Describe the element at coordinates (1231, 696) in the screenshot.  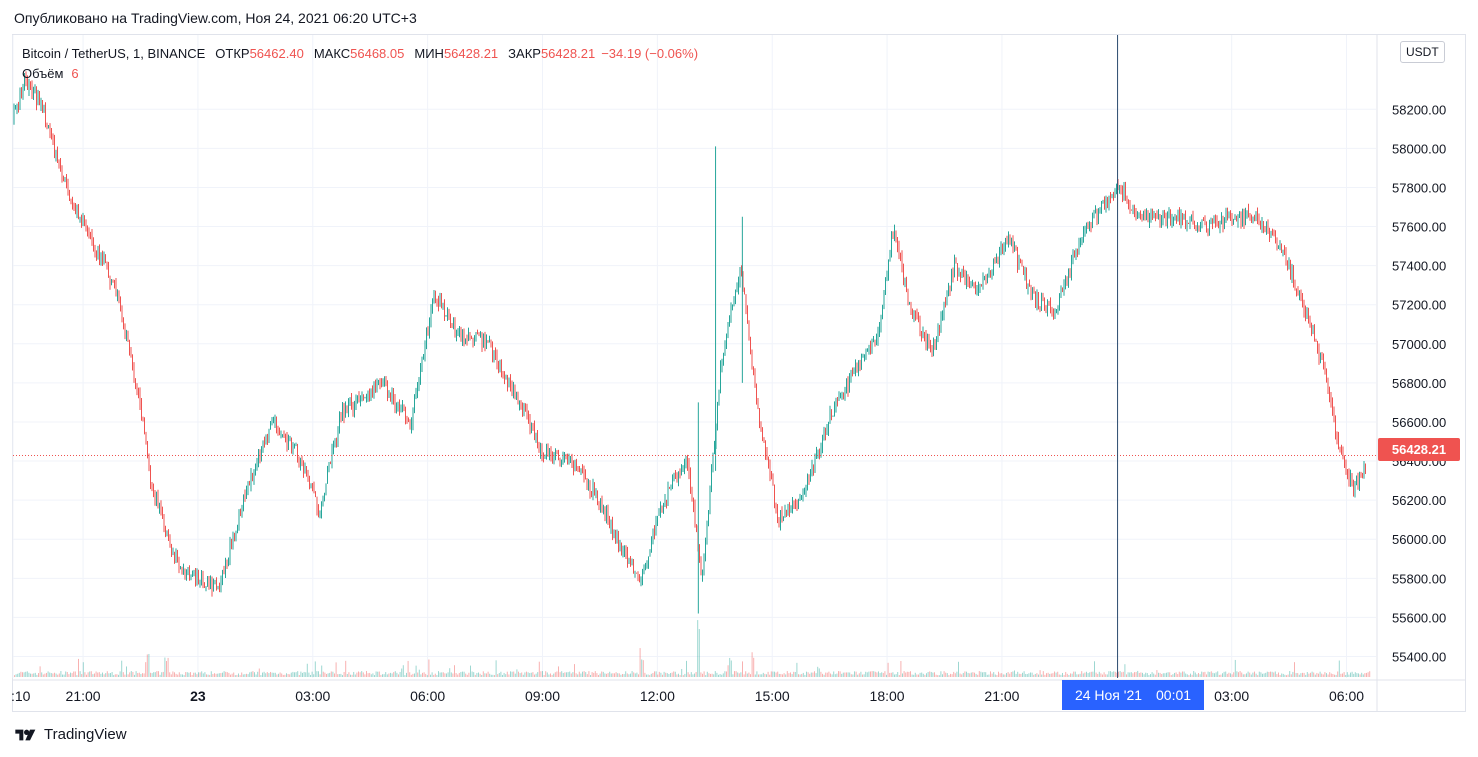
I see `x-tick-label: 03:00` at that location.